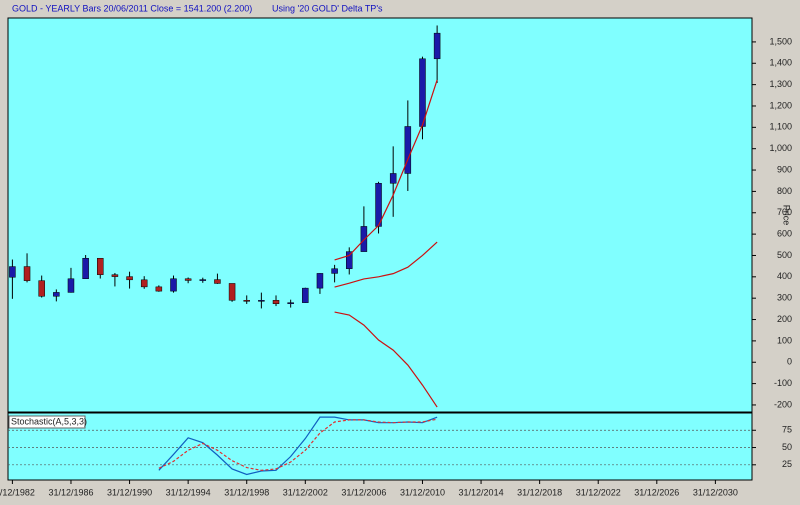  Describe the element at coordinates (188, 492) in the screenshot. I see `x-tick-label: 31/12/1994` at that location.